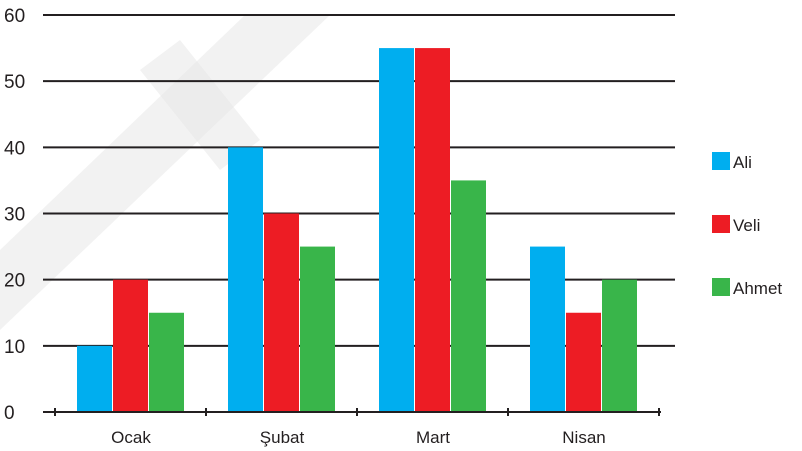  What do you see at coordinates (742, 162) in the screenshot?
I see `legend-label: Ali` at bounding box center [742, 162].